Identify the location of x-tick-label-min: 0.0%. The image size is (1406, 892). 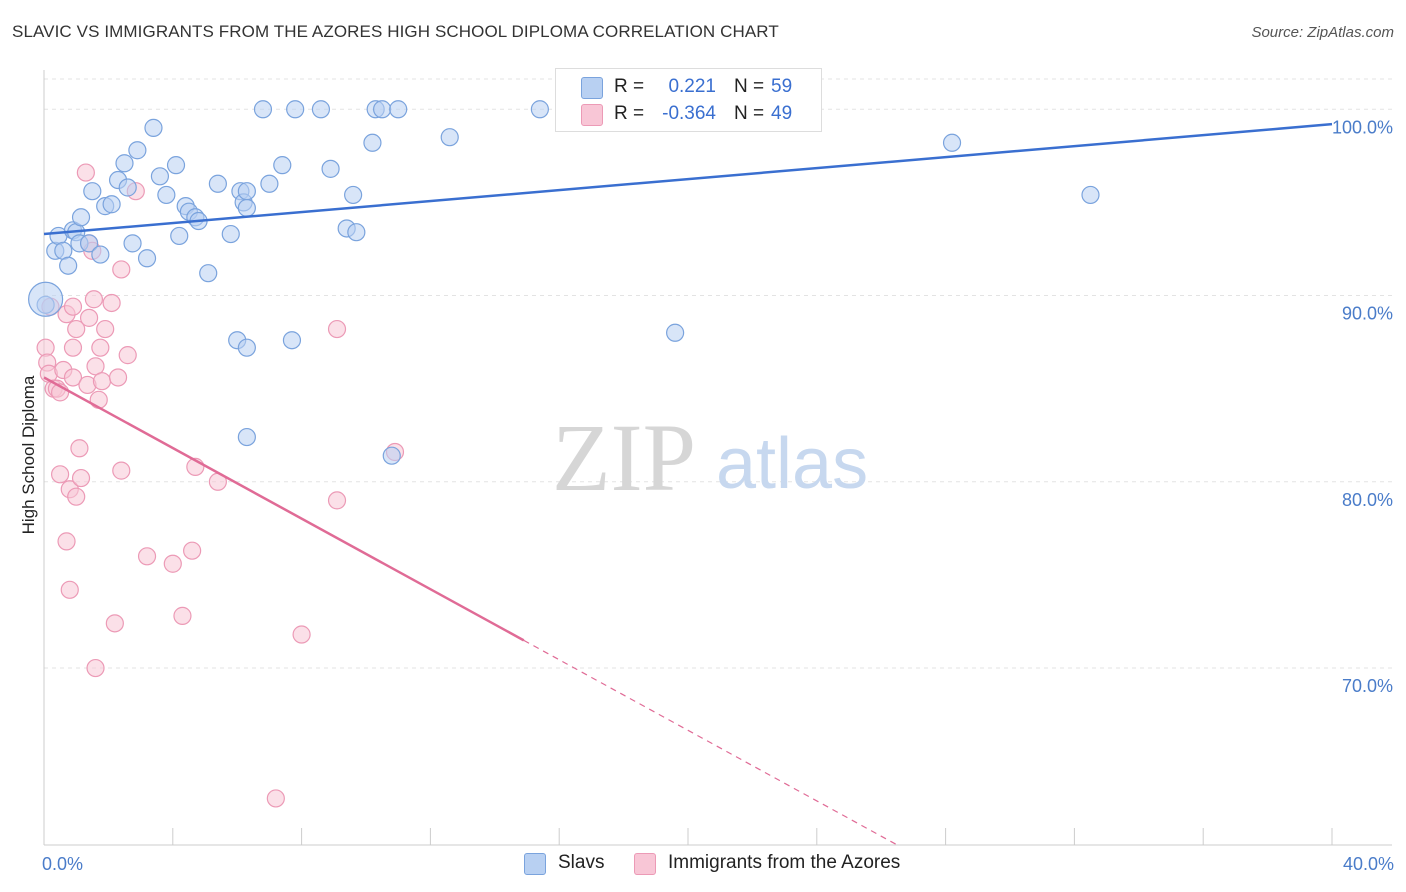
(62, 864).